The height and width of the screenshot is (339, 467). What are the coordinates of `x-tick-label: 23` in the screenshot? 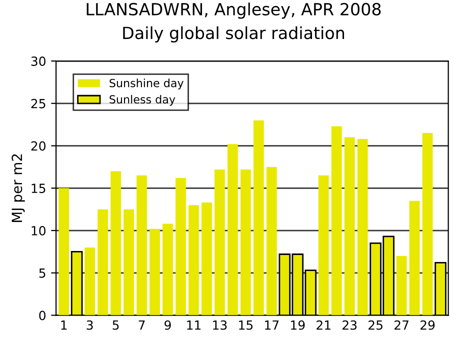 It's located at (349, 325).